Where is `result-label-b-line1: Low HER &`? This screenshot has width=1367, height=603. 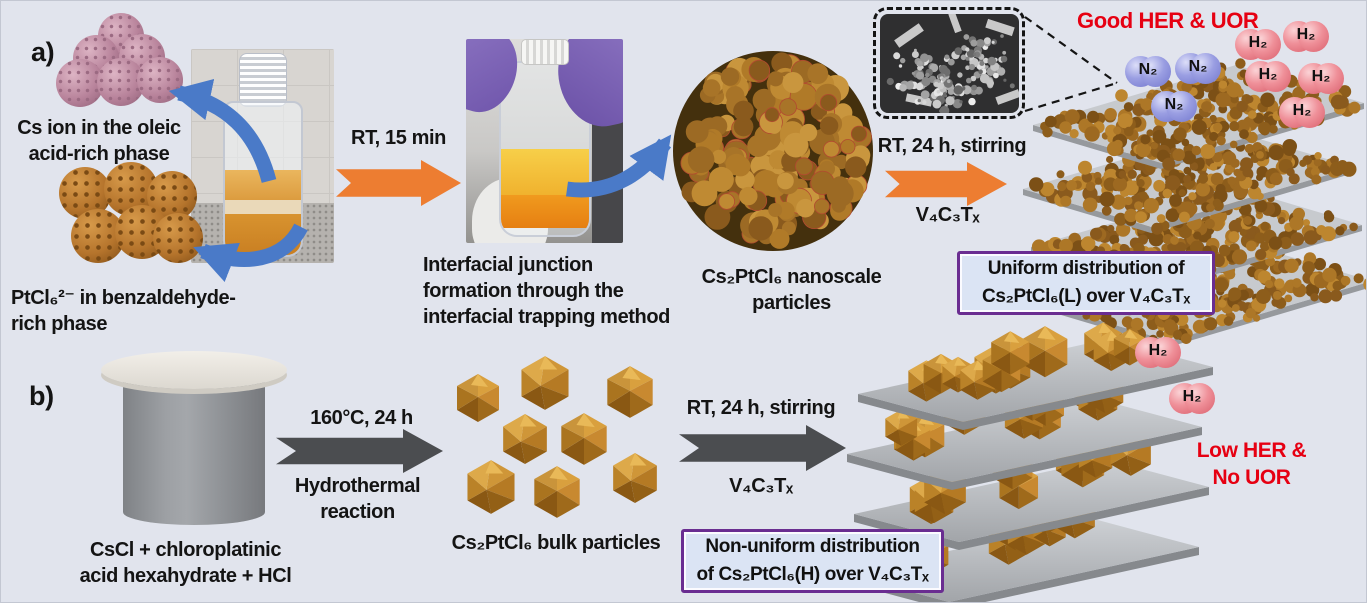 result-label-b-line1: Low HER & is located at coordinates (1251, 450).